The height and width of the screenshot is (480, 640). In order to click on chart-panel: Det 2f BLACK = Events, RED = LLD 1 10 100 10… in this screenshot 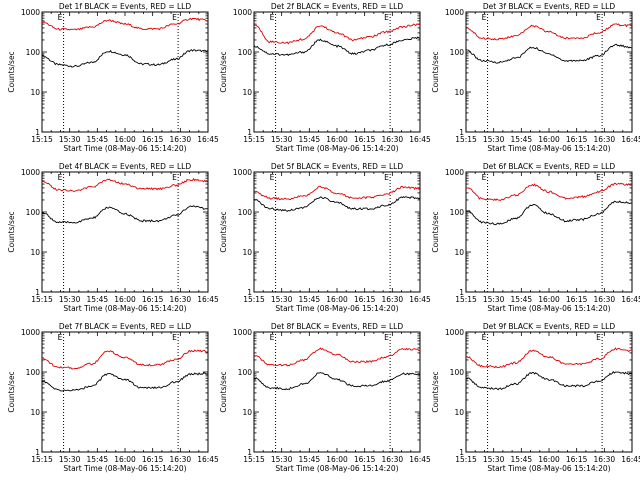, I will do `click(325, 77)`.